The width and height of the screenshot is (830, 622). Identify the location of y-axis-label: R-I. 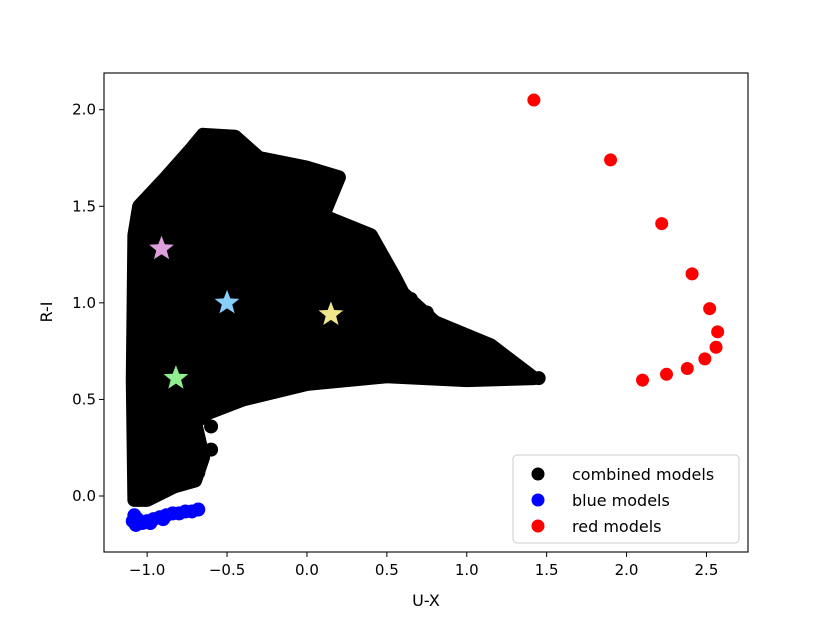
(46, 312).